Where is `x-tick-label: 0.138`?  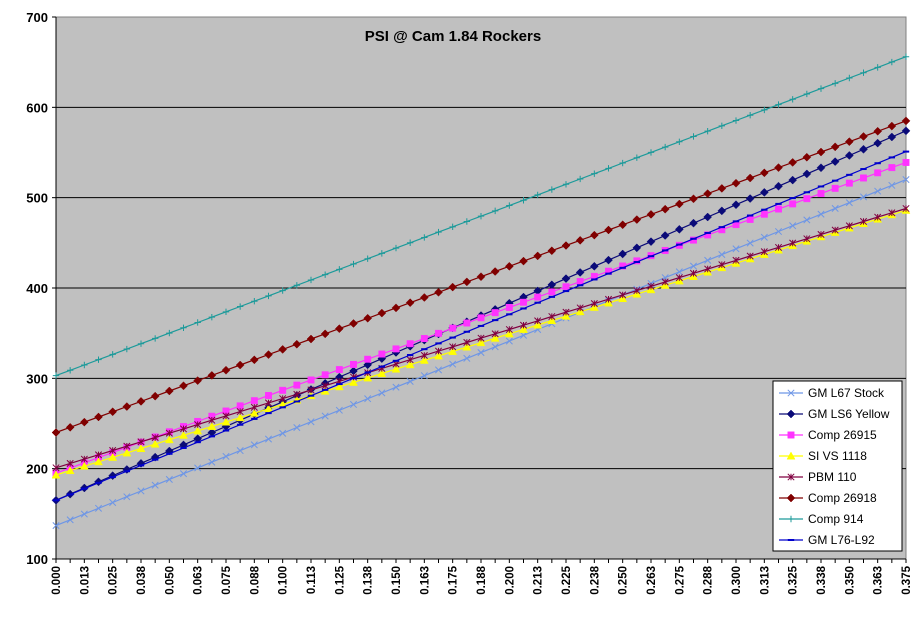
x-tick-label: 0.138 is located at coordinates (369, 579).